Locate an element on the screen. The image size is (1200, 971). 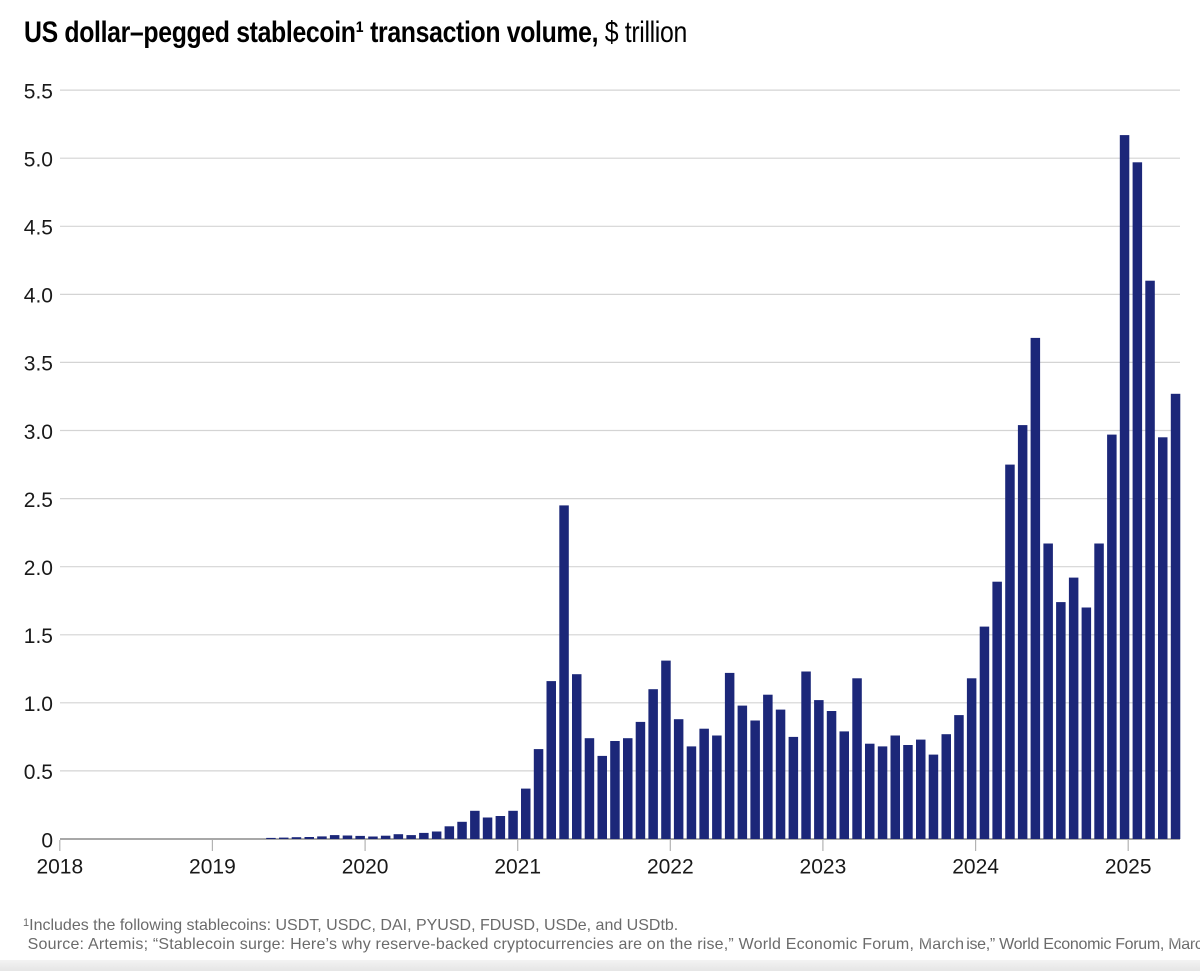
svg-text: 1.0 is located at coordinates (38, 704).